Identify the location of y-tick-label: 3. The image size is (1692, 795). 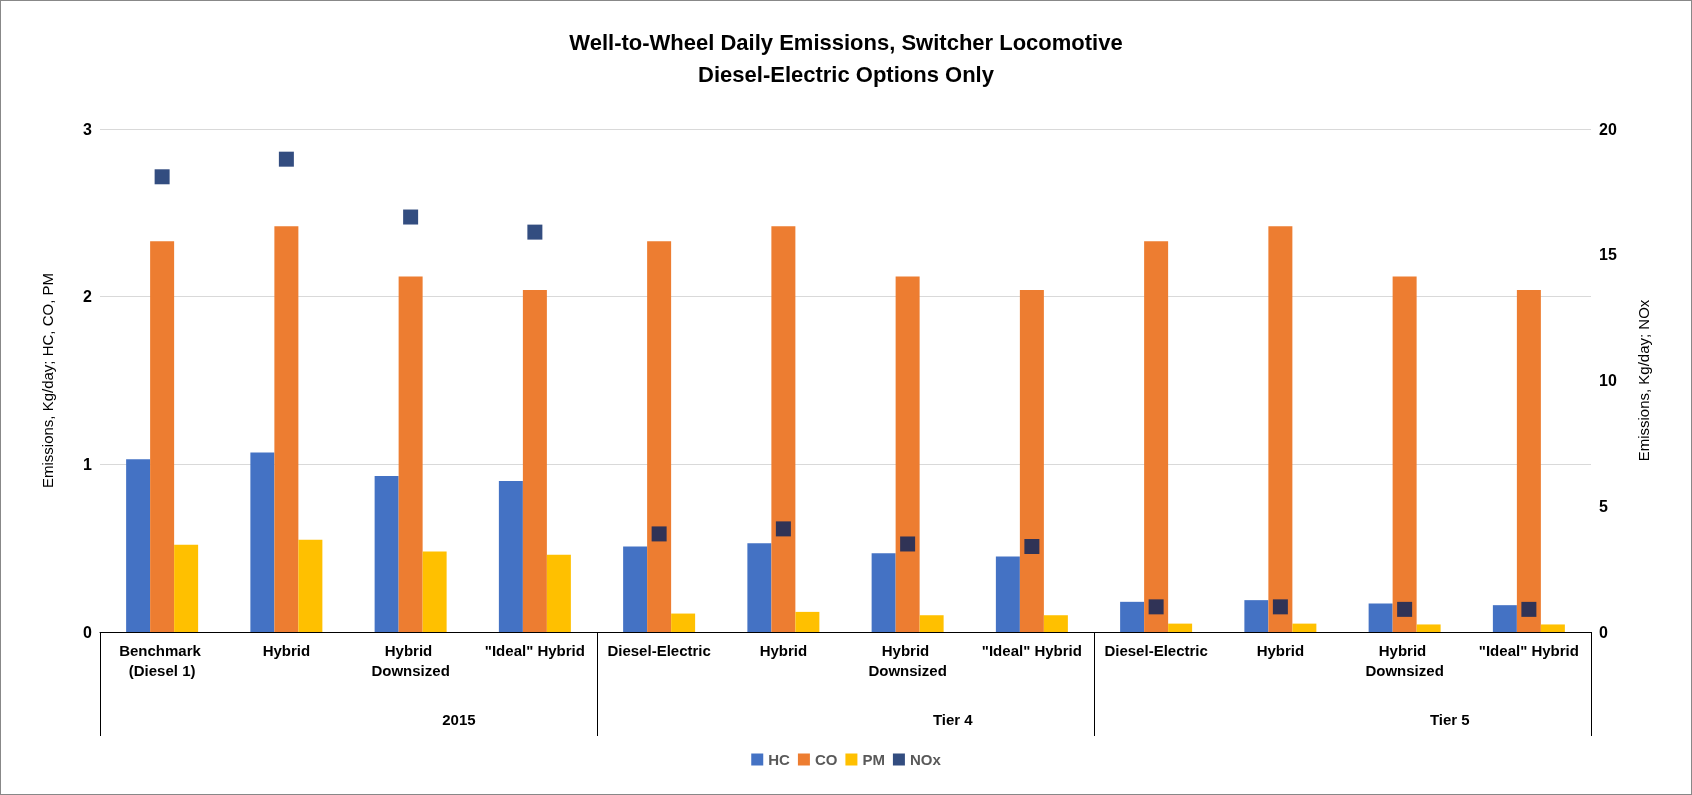
(88, 129).